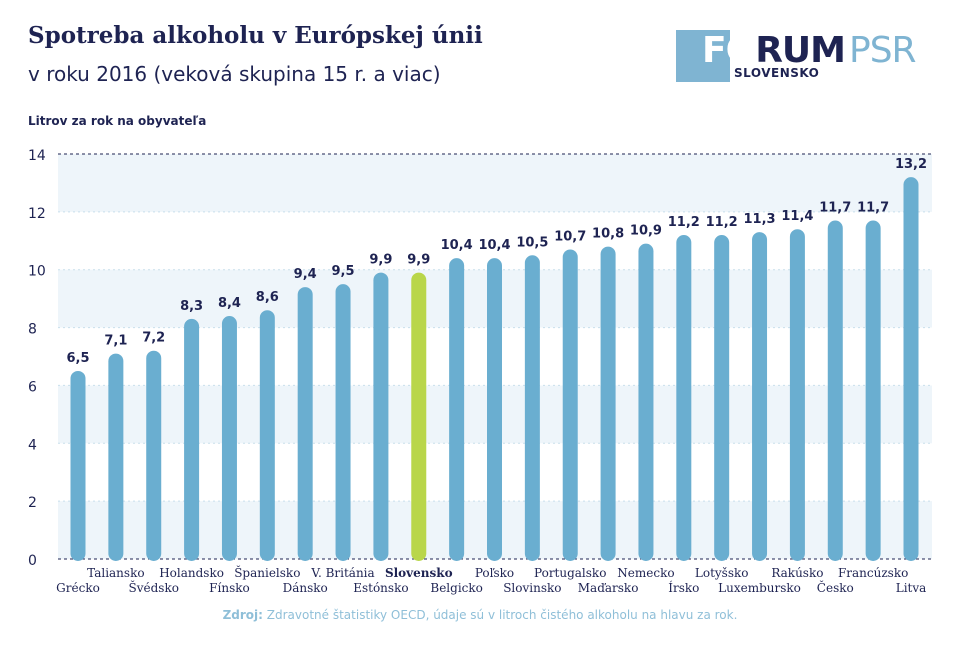 The image size is (960, 650). What do you see at coordinates (342, 573) in the screenshot?
I see `category-label: V. Británia` at bounding box center [342, 573].